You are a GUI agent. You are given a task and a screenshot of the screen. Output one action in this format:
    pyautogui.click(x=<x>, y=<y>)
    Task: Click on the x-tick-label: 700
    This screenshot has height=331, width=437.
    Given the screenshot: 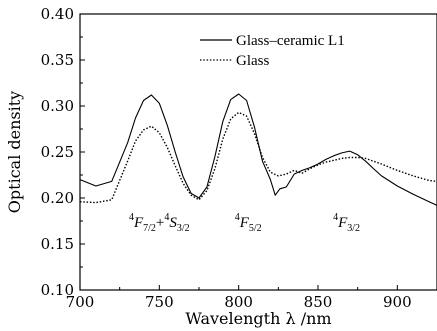 What is the action you would take?
    pyautogui.click(x=80, y=302)
    